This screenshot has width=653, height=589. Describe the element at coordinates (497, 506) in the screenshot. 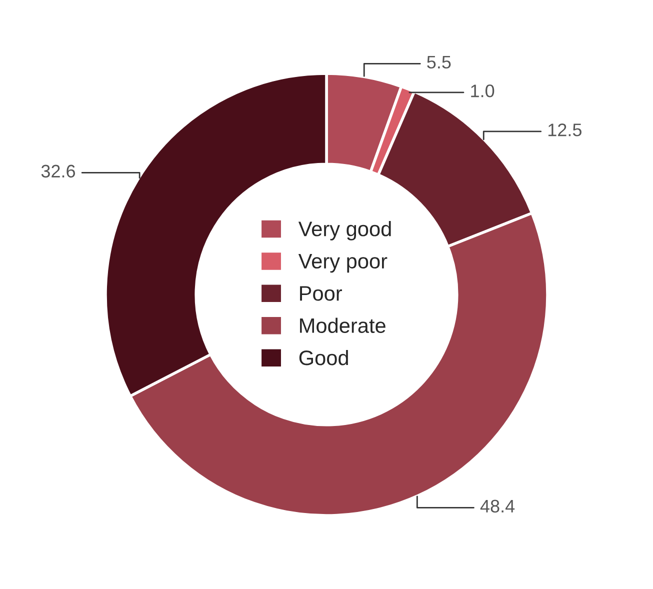

I see `data-label: 48.4` at that location.